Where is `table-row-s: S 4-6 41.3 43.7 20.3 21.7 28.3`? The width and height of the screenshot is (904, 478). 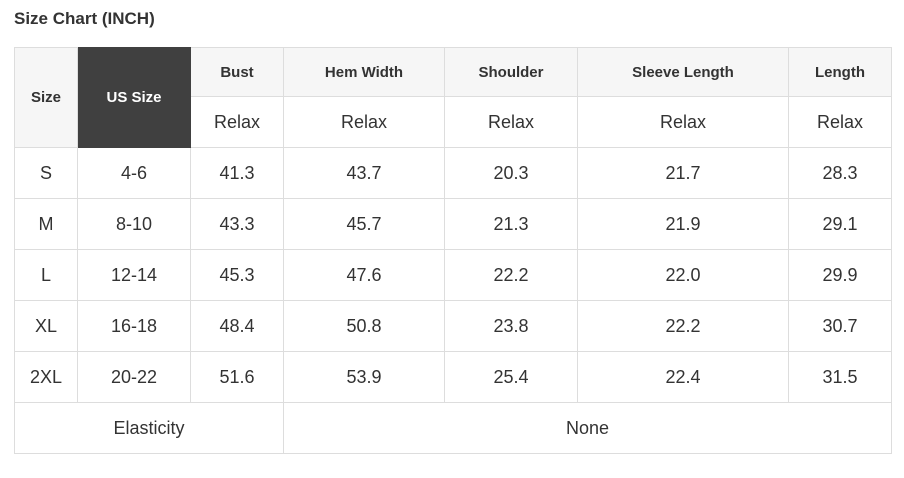 table-row-s: S 4-6 41.3 43.7 20.3 21.7 28.3 is located at coordinates (453, 173).